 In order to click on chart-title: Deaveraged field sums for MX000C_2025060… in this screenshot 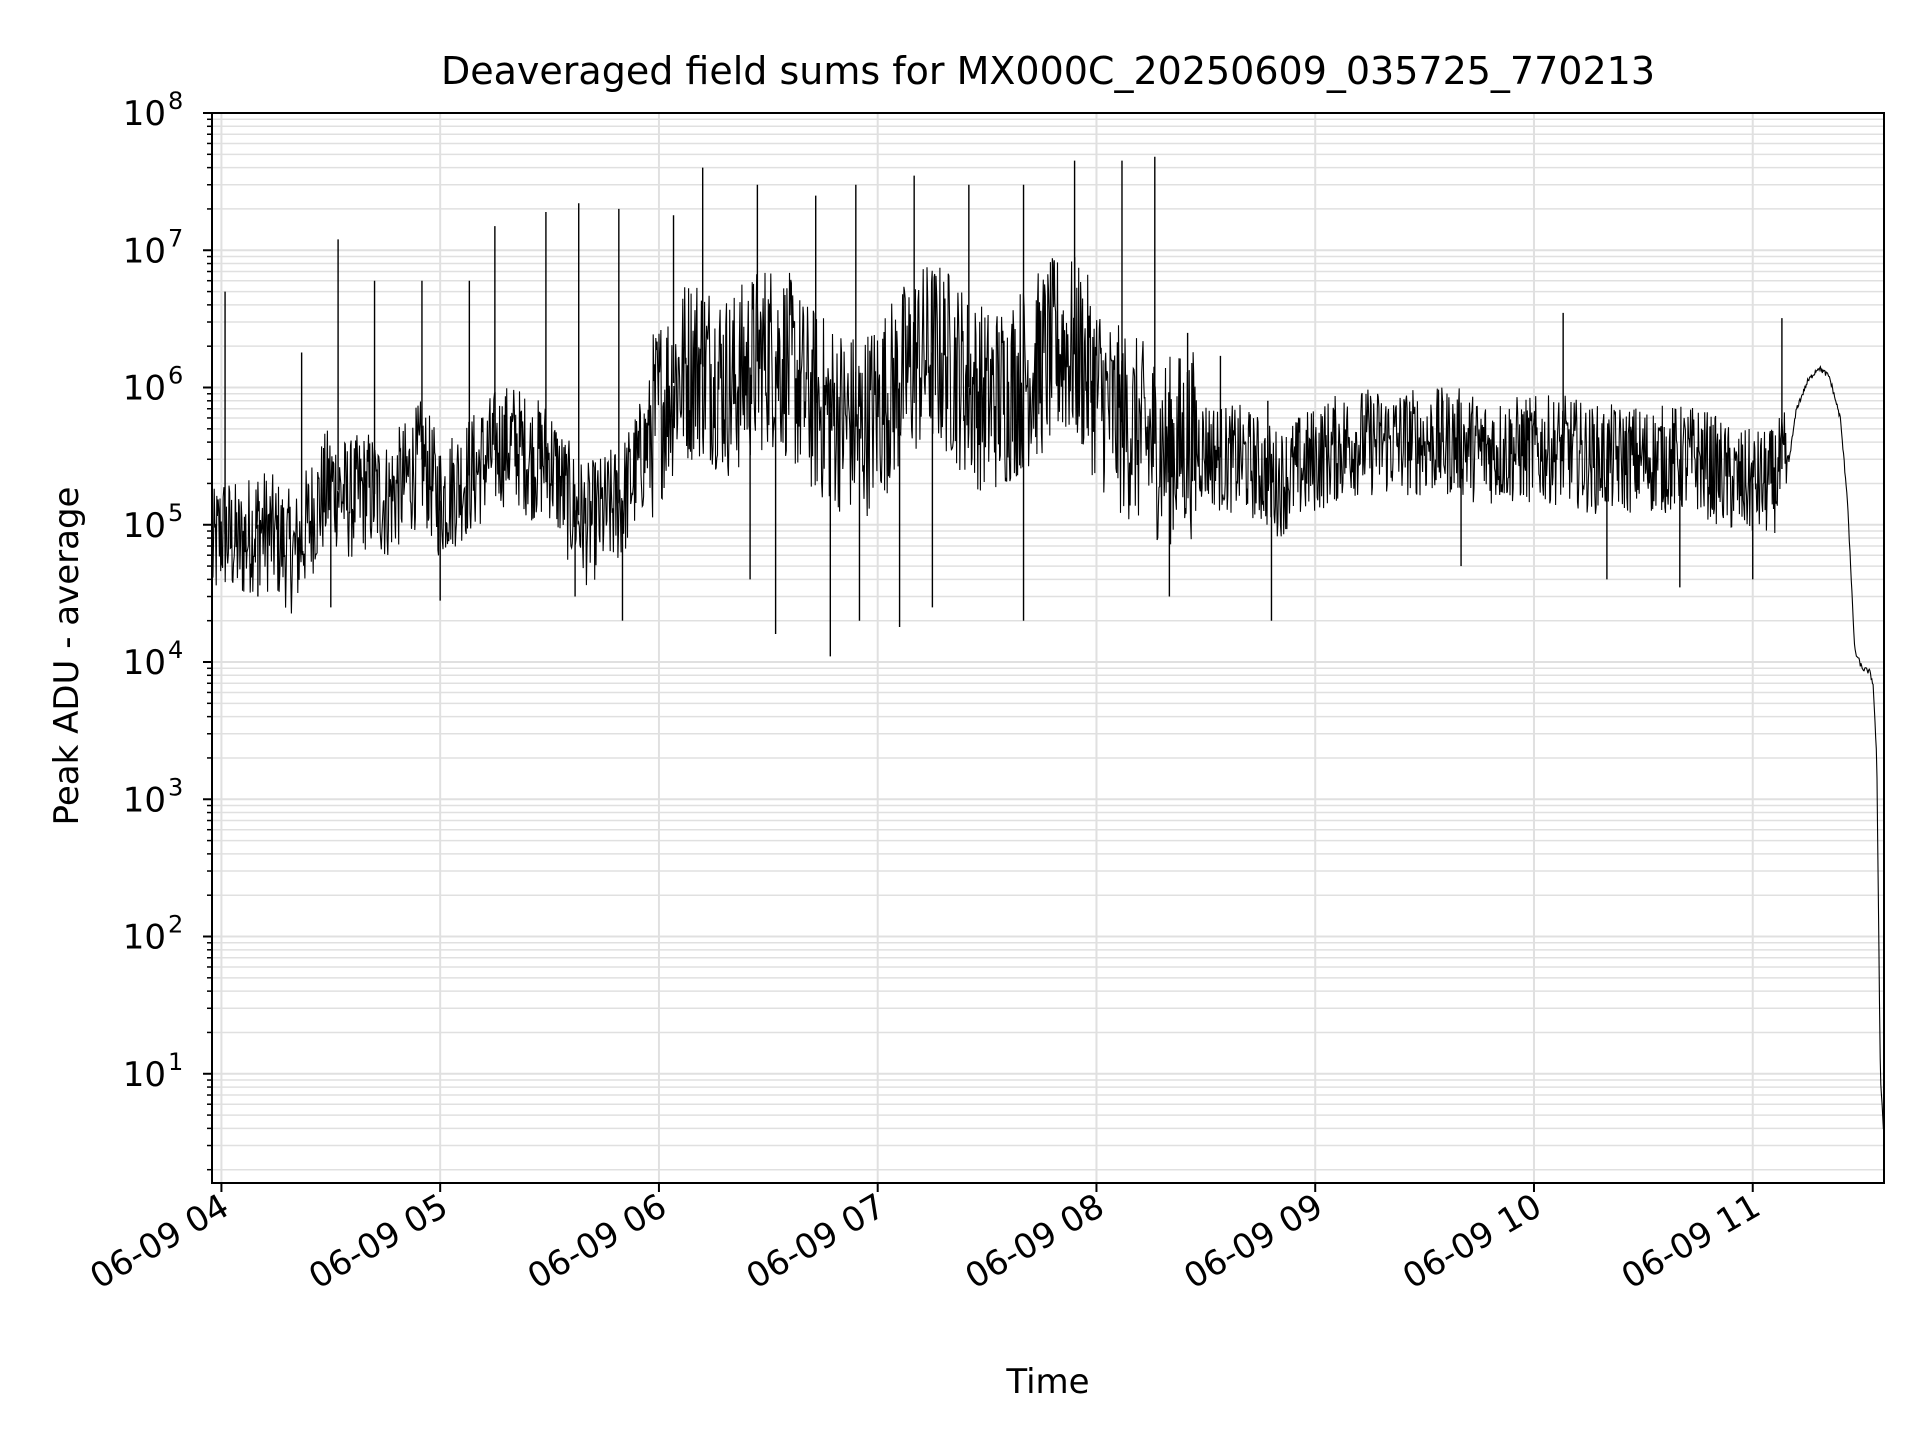, I will do `click(1048, 71)`.